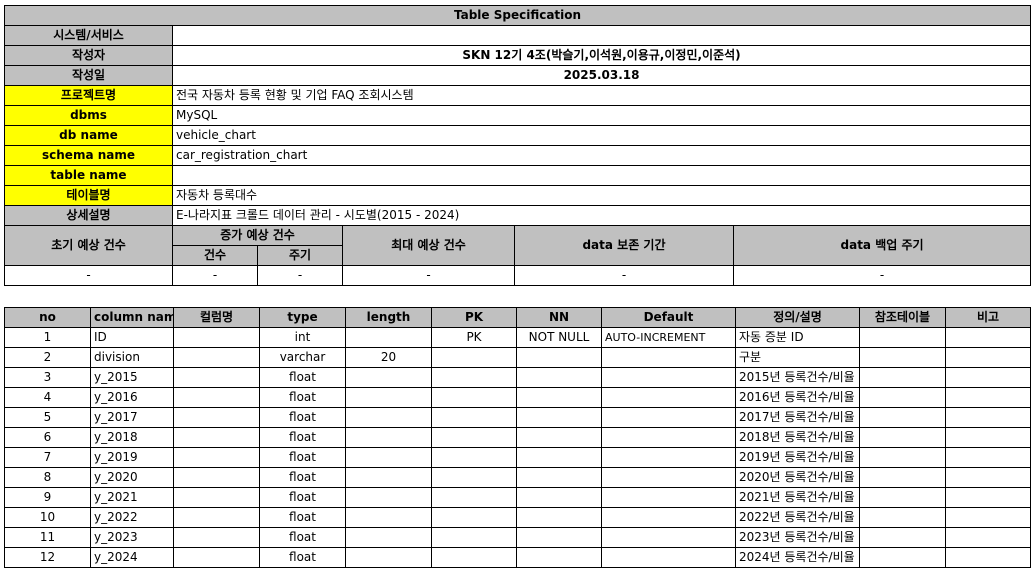  Describe the element at coordinates (668, 317) in the screenshot. I see `column-header-cell: Default` at that location.